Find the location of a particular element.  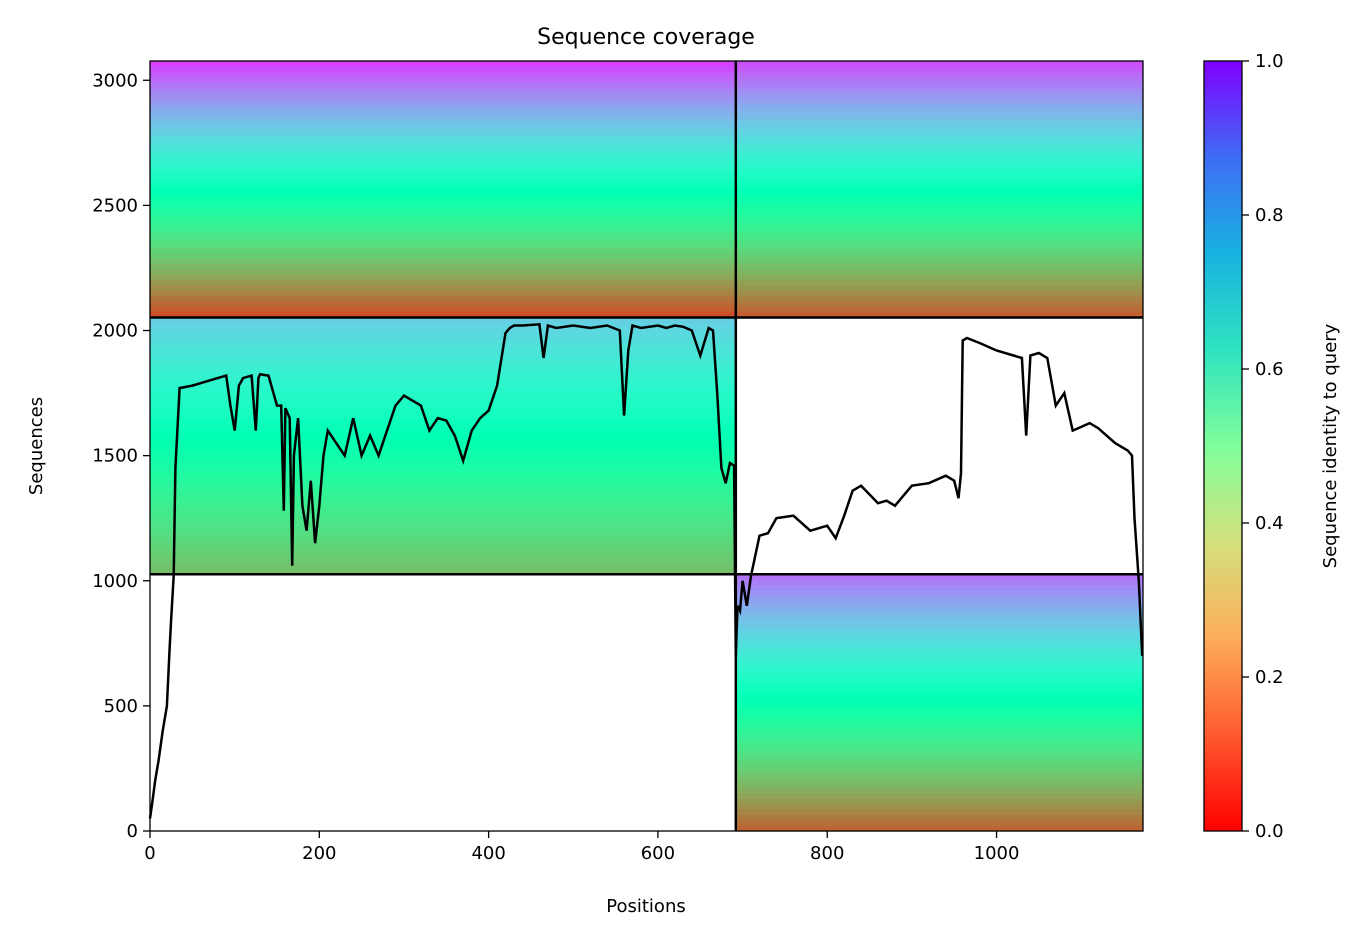

y-axis-ticks: 0 500 1000 1500 2000 2500 3000 is located at coordinates (121, 456).